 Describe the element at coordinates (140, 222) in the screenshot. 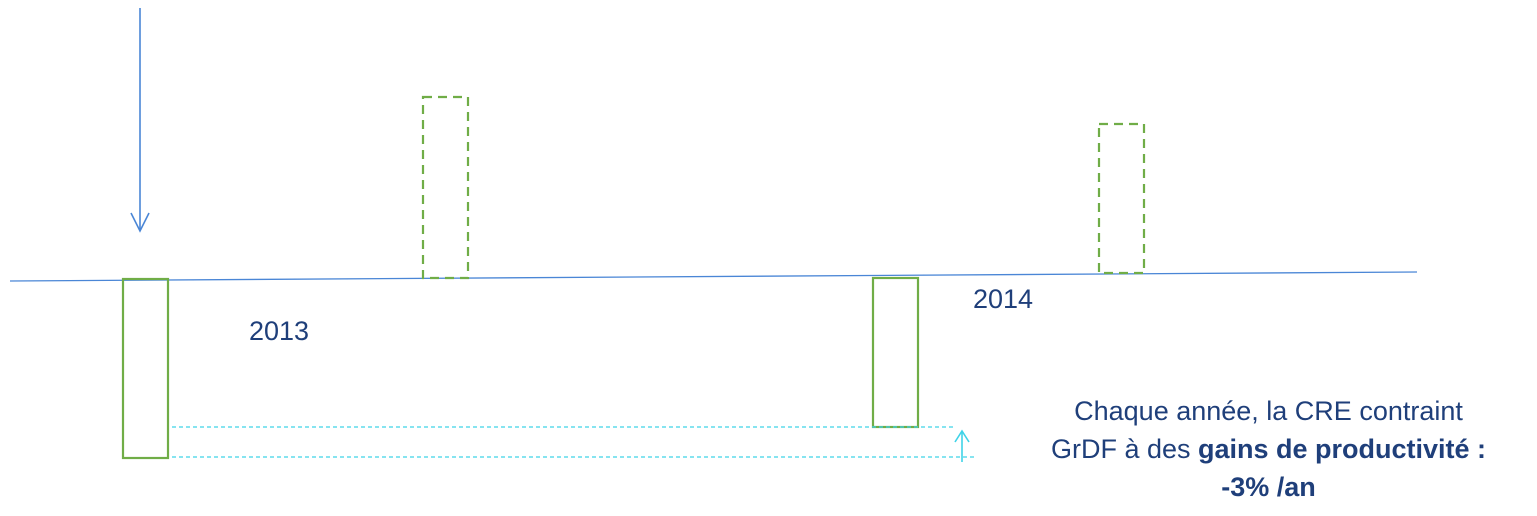

I see `down-arrow-head` at that location.